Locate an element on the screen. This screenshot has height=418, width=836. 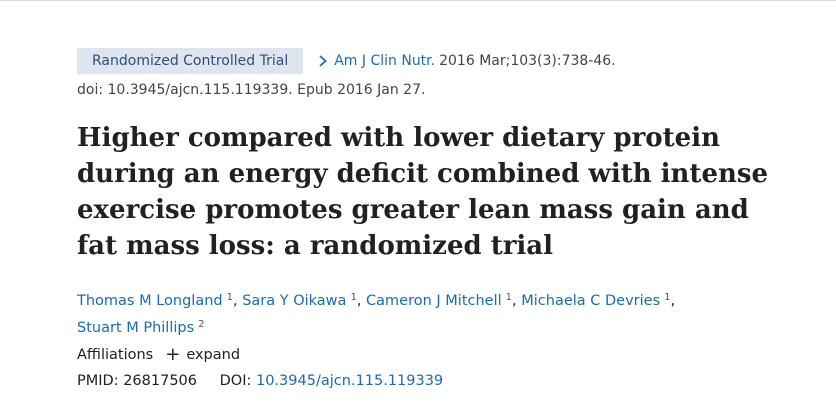
chevron-right-icon is located at coordinates (323, 61).